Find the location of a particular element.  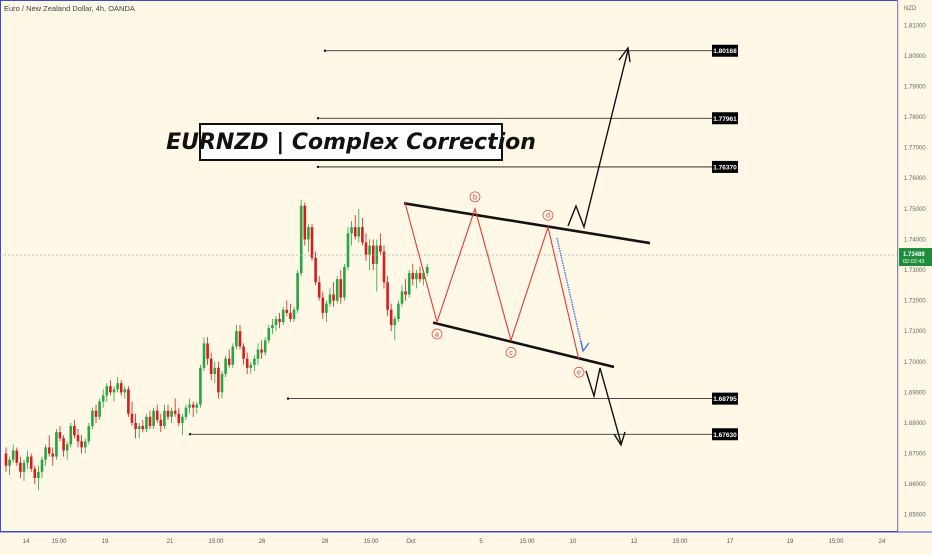

bullish-path is located at coordinates (598, 139).